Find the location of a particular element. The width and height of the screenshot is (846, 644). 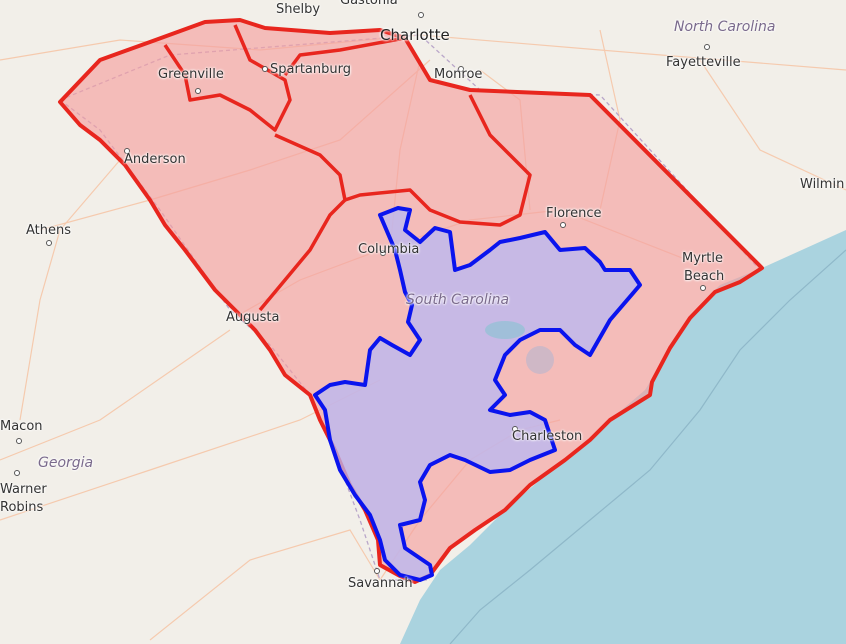

label-augusta: Augusta is located at coordinates (253, 317).